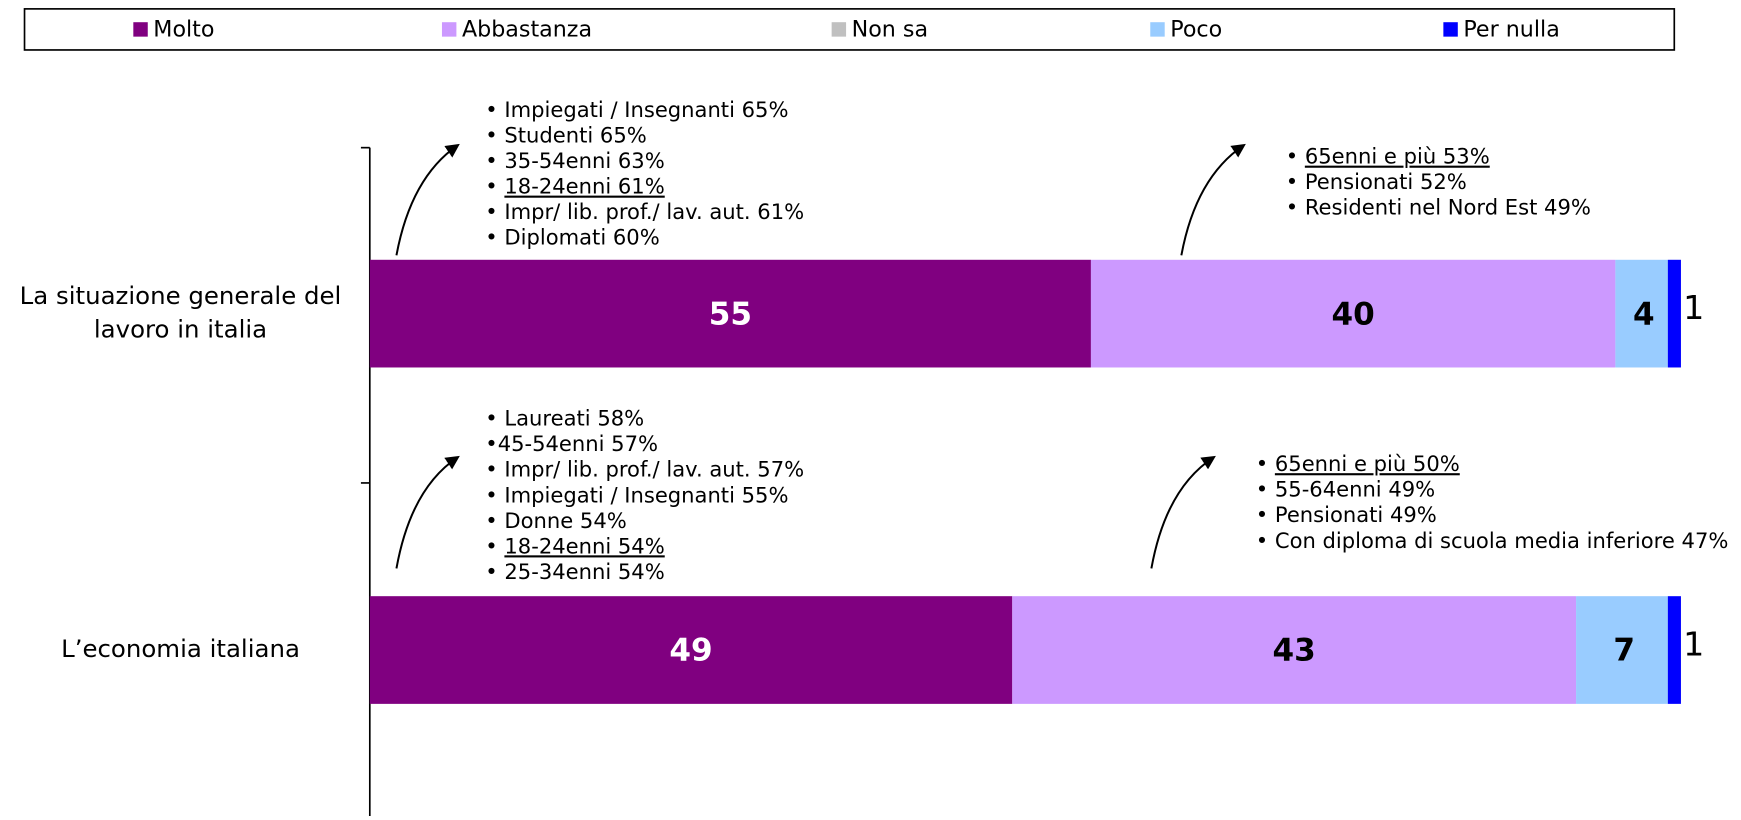 Image resolution: width=1741 pixels, height=820 pixels. I want to click on annotation-line: • 65enni e più 50%, so click(1358, 463).